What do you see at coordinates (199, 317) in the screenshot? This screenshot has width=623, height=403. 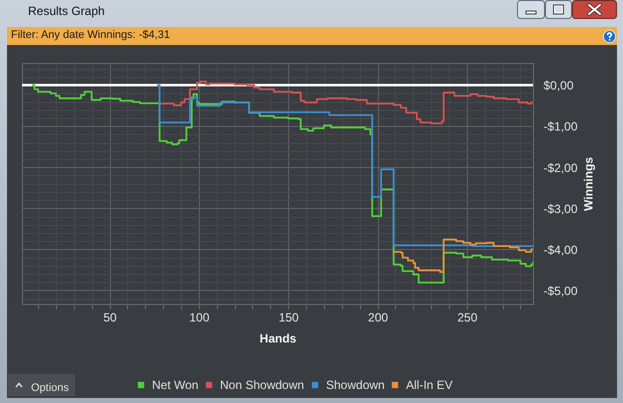 I see `x-tick-label: 100` at bounding box center [199, 317].